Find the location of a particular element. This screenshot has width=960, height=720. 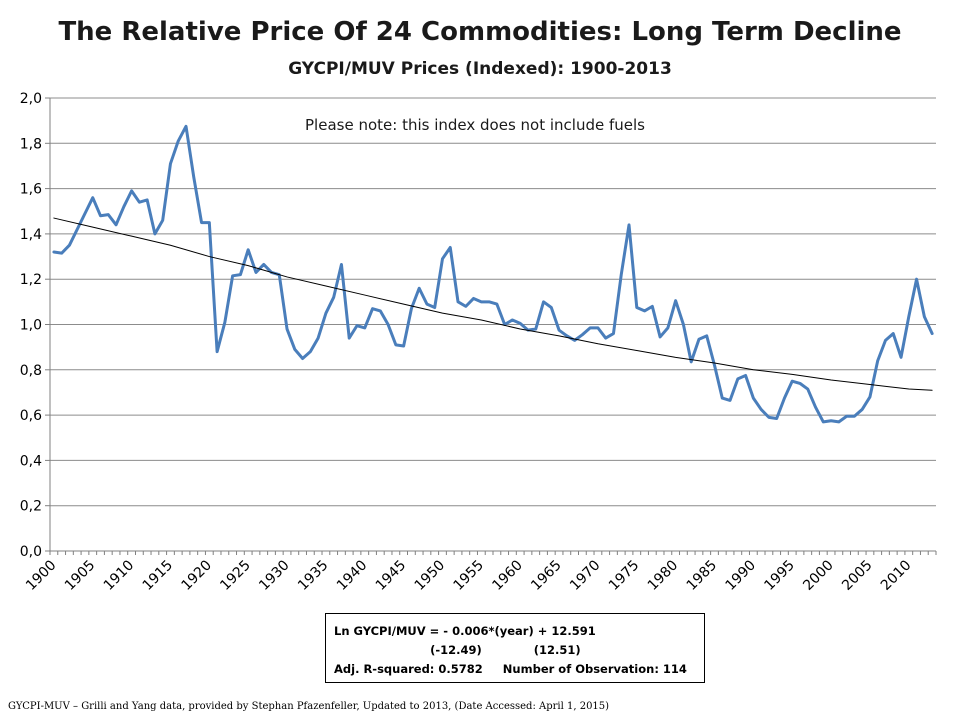

y-tick-label: 0,2 is located at coordinates (31, 507).